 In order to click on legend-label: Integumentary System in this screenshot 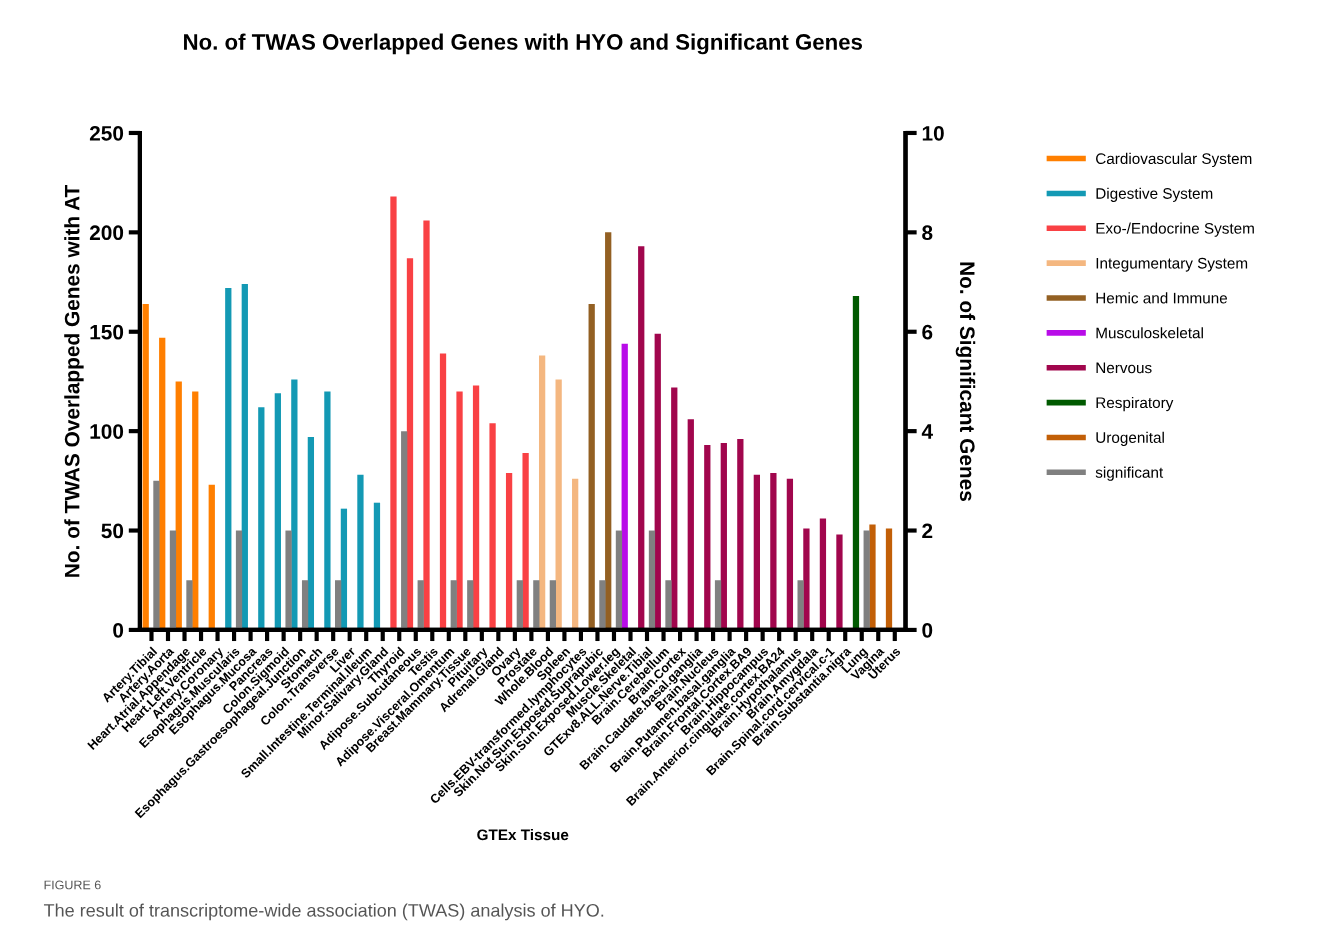, I will do `click(1172, 264)`.